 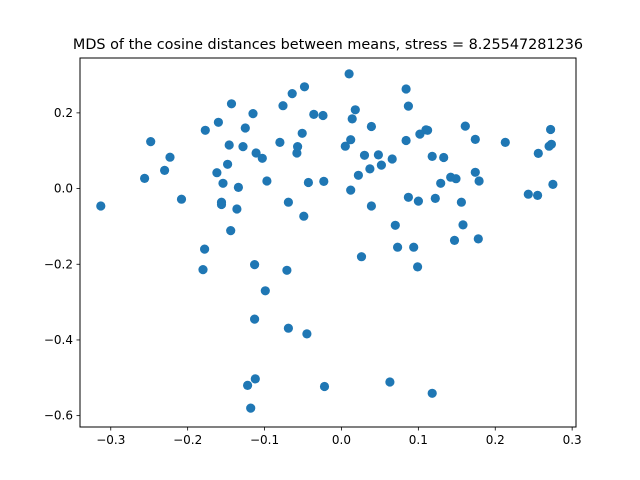 What do you see at coordinates (110, 440) in the screenshot?
I see `x-tick-label: −0.3` at bounding box center [110, 440].